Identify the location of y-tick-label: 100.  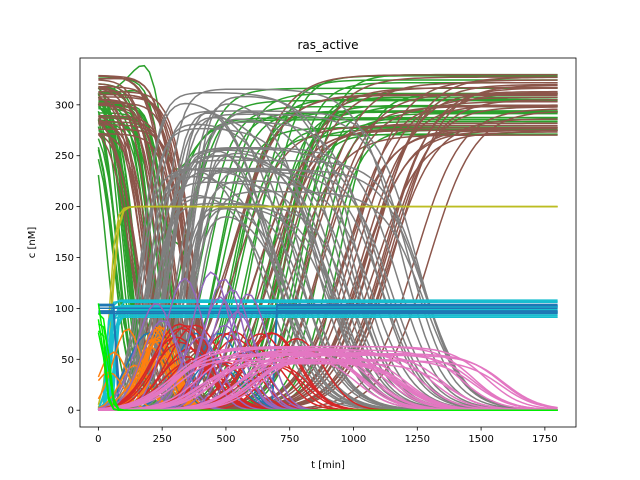
(64, 309).